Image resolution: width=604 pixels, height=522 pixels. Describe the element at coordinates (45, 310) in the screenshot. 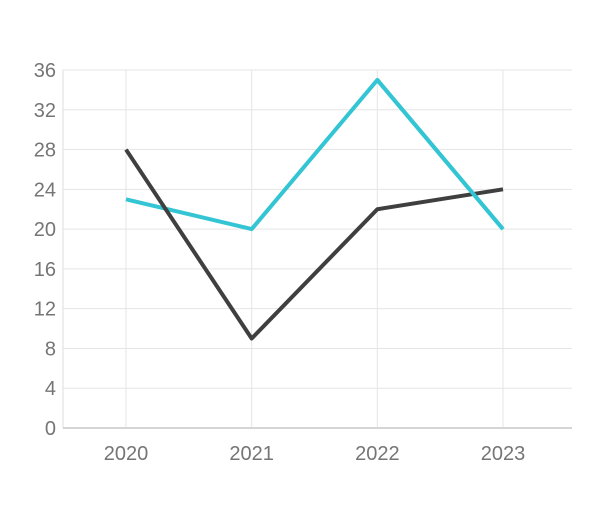

I see `y-axis-tick-label: 12` at that location.